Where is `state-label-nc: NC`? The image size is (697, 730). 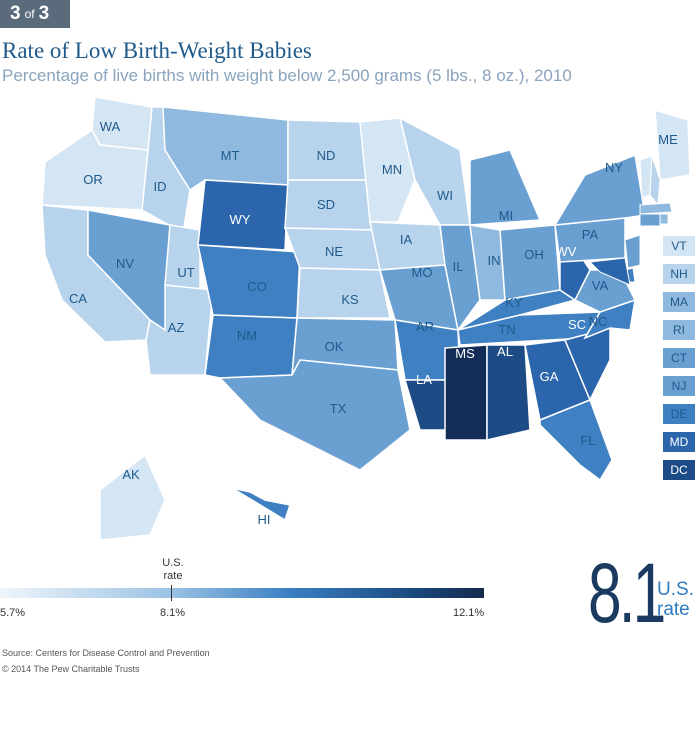 state-label-nc: NC is located at coordinates (598, 321).